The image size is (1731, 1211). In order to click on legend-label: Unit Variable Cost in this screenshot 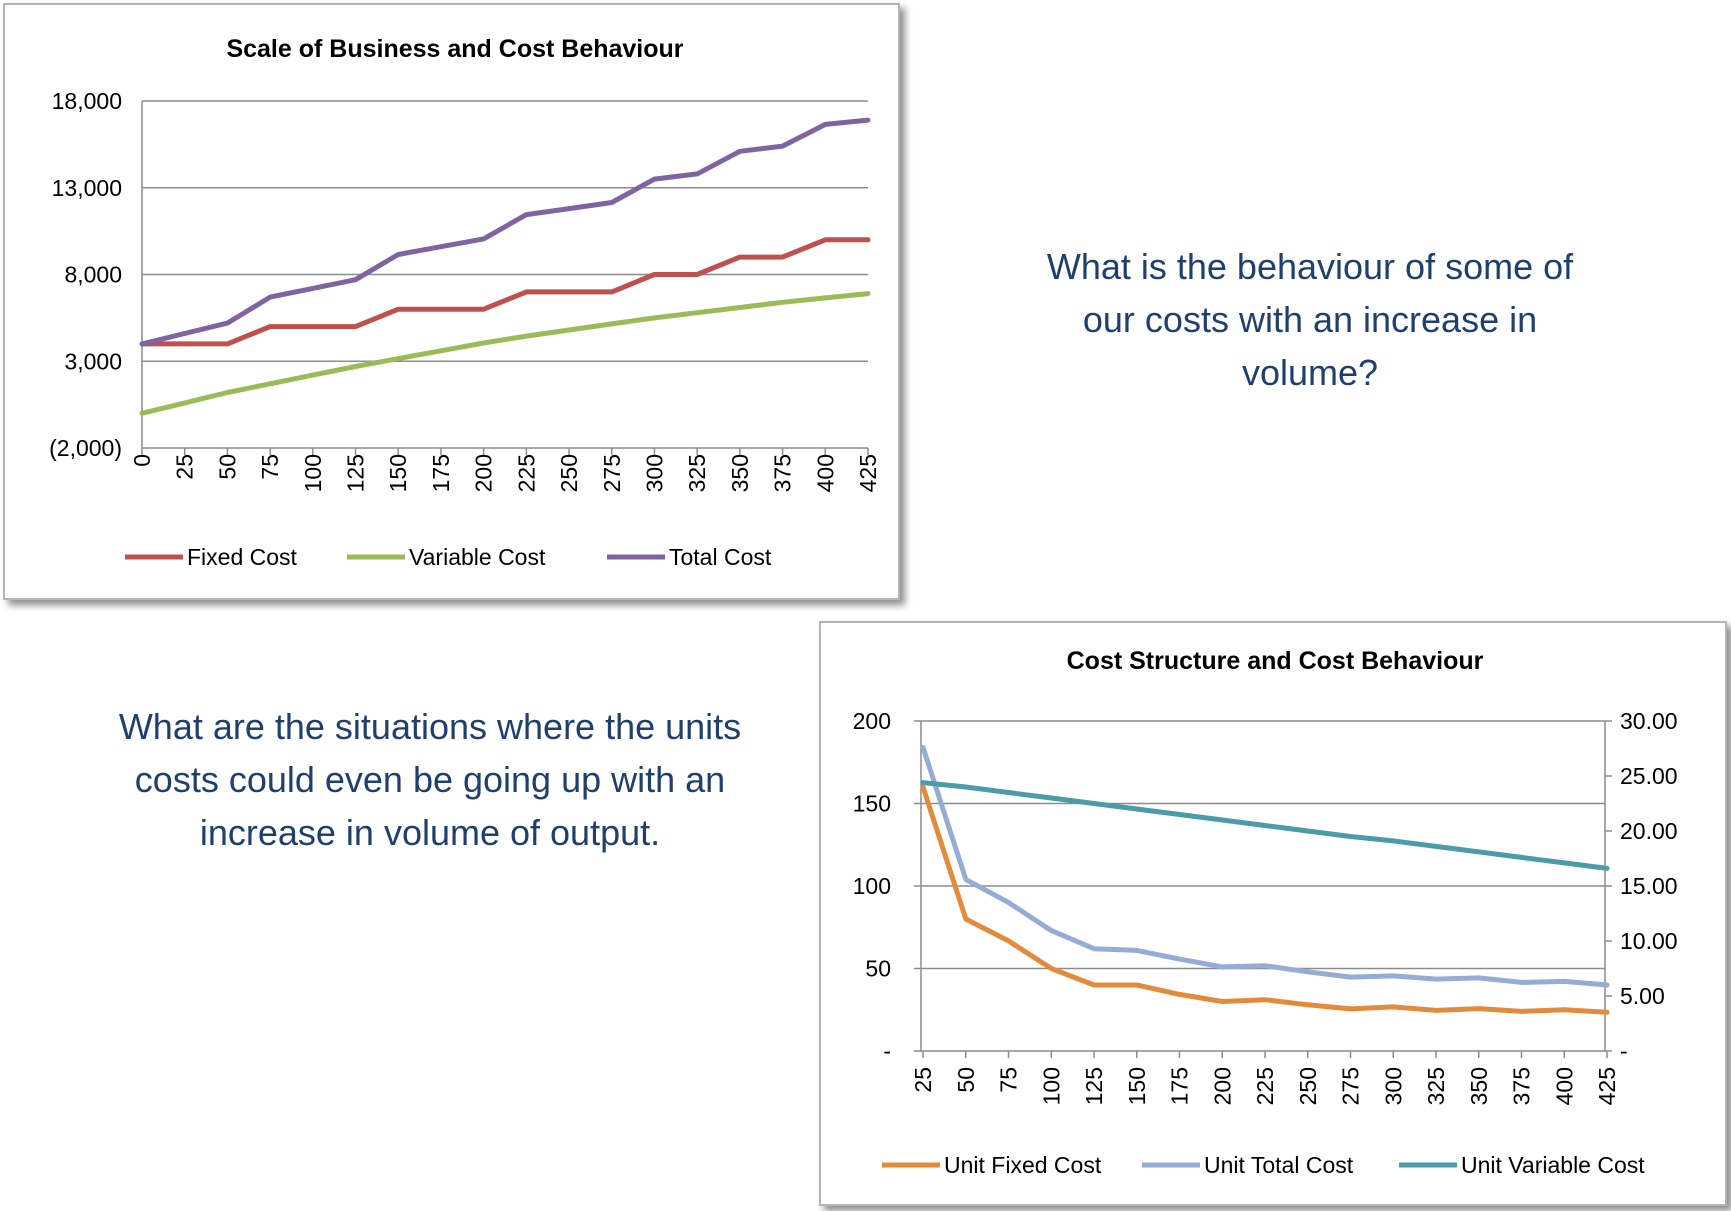, I will do `click(1553, 1165)`.